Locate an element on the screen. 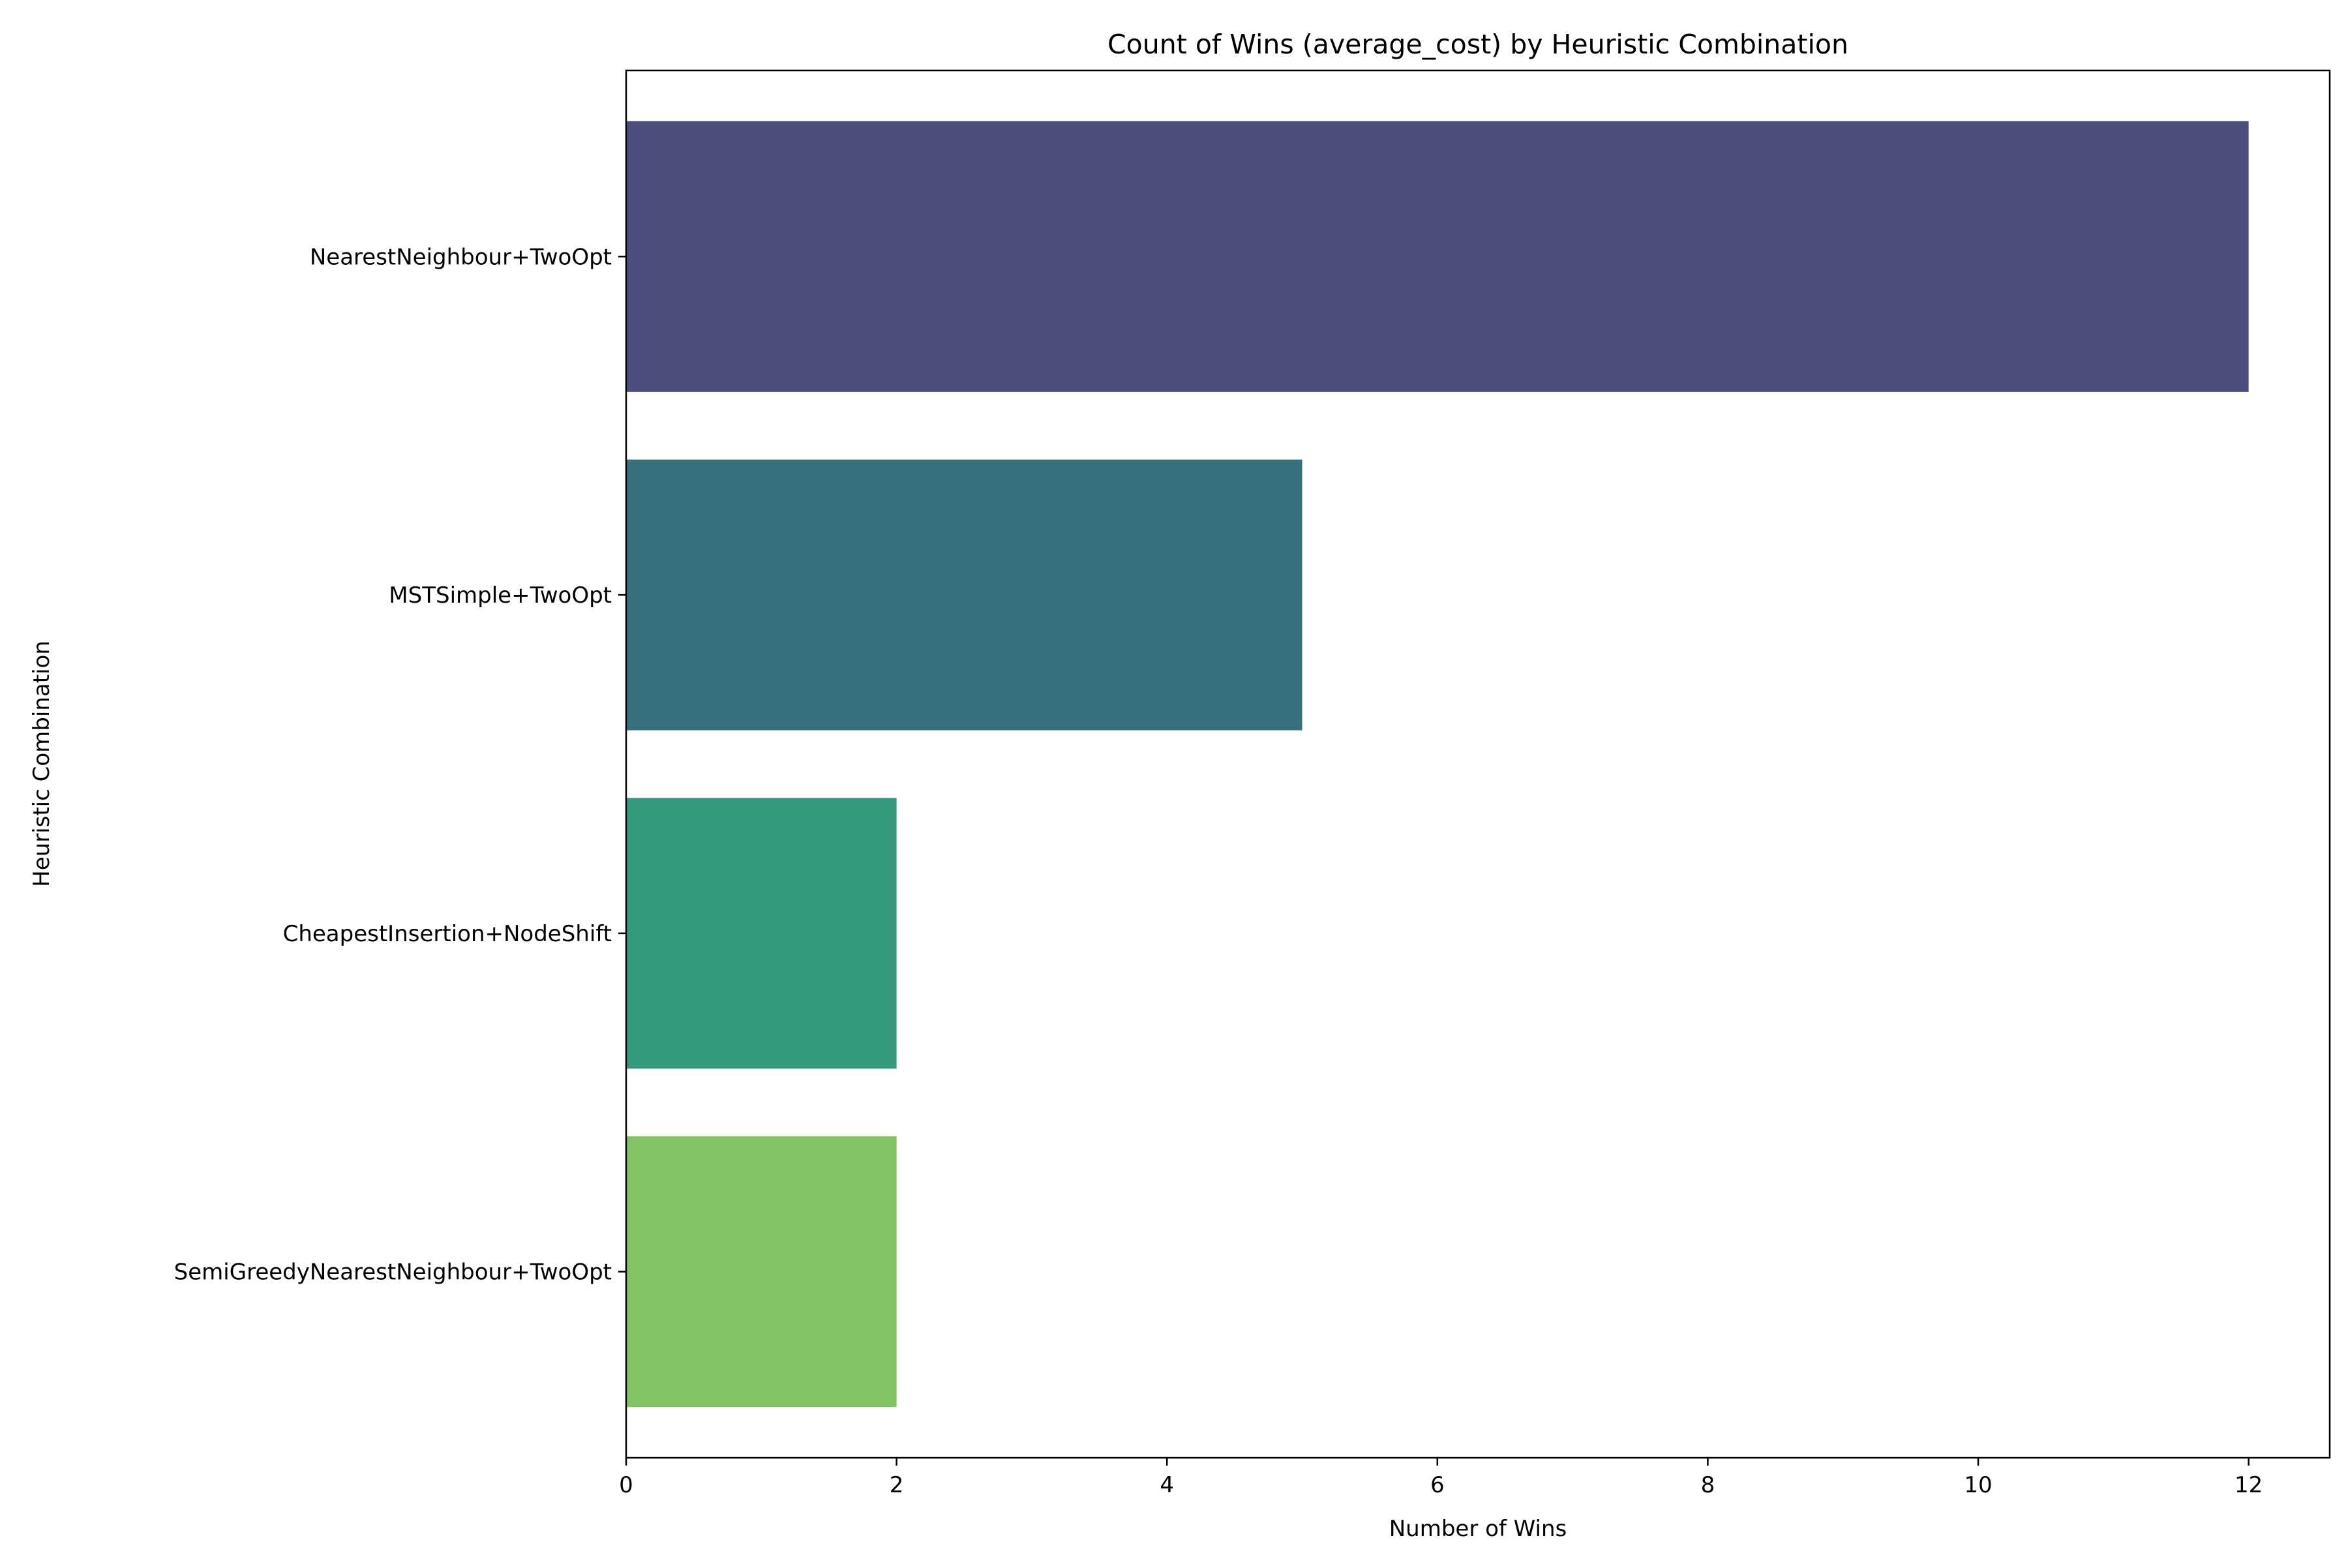 The height and width of the screenshot is (1568, 2348). bar-nearestneighbour-twoopt is located at coordinates (1438, 256).